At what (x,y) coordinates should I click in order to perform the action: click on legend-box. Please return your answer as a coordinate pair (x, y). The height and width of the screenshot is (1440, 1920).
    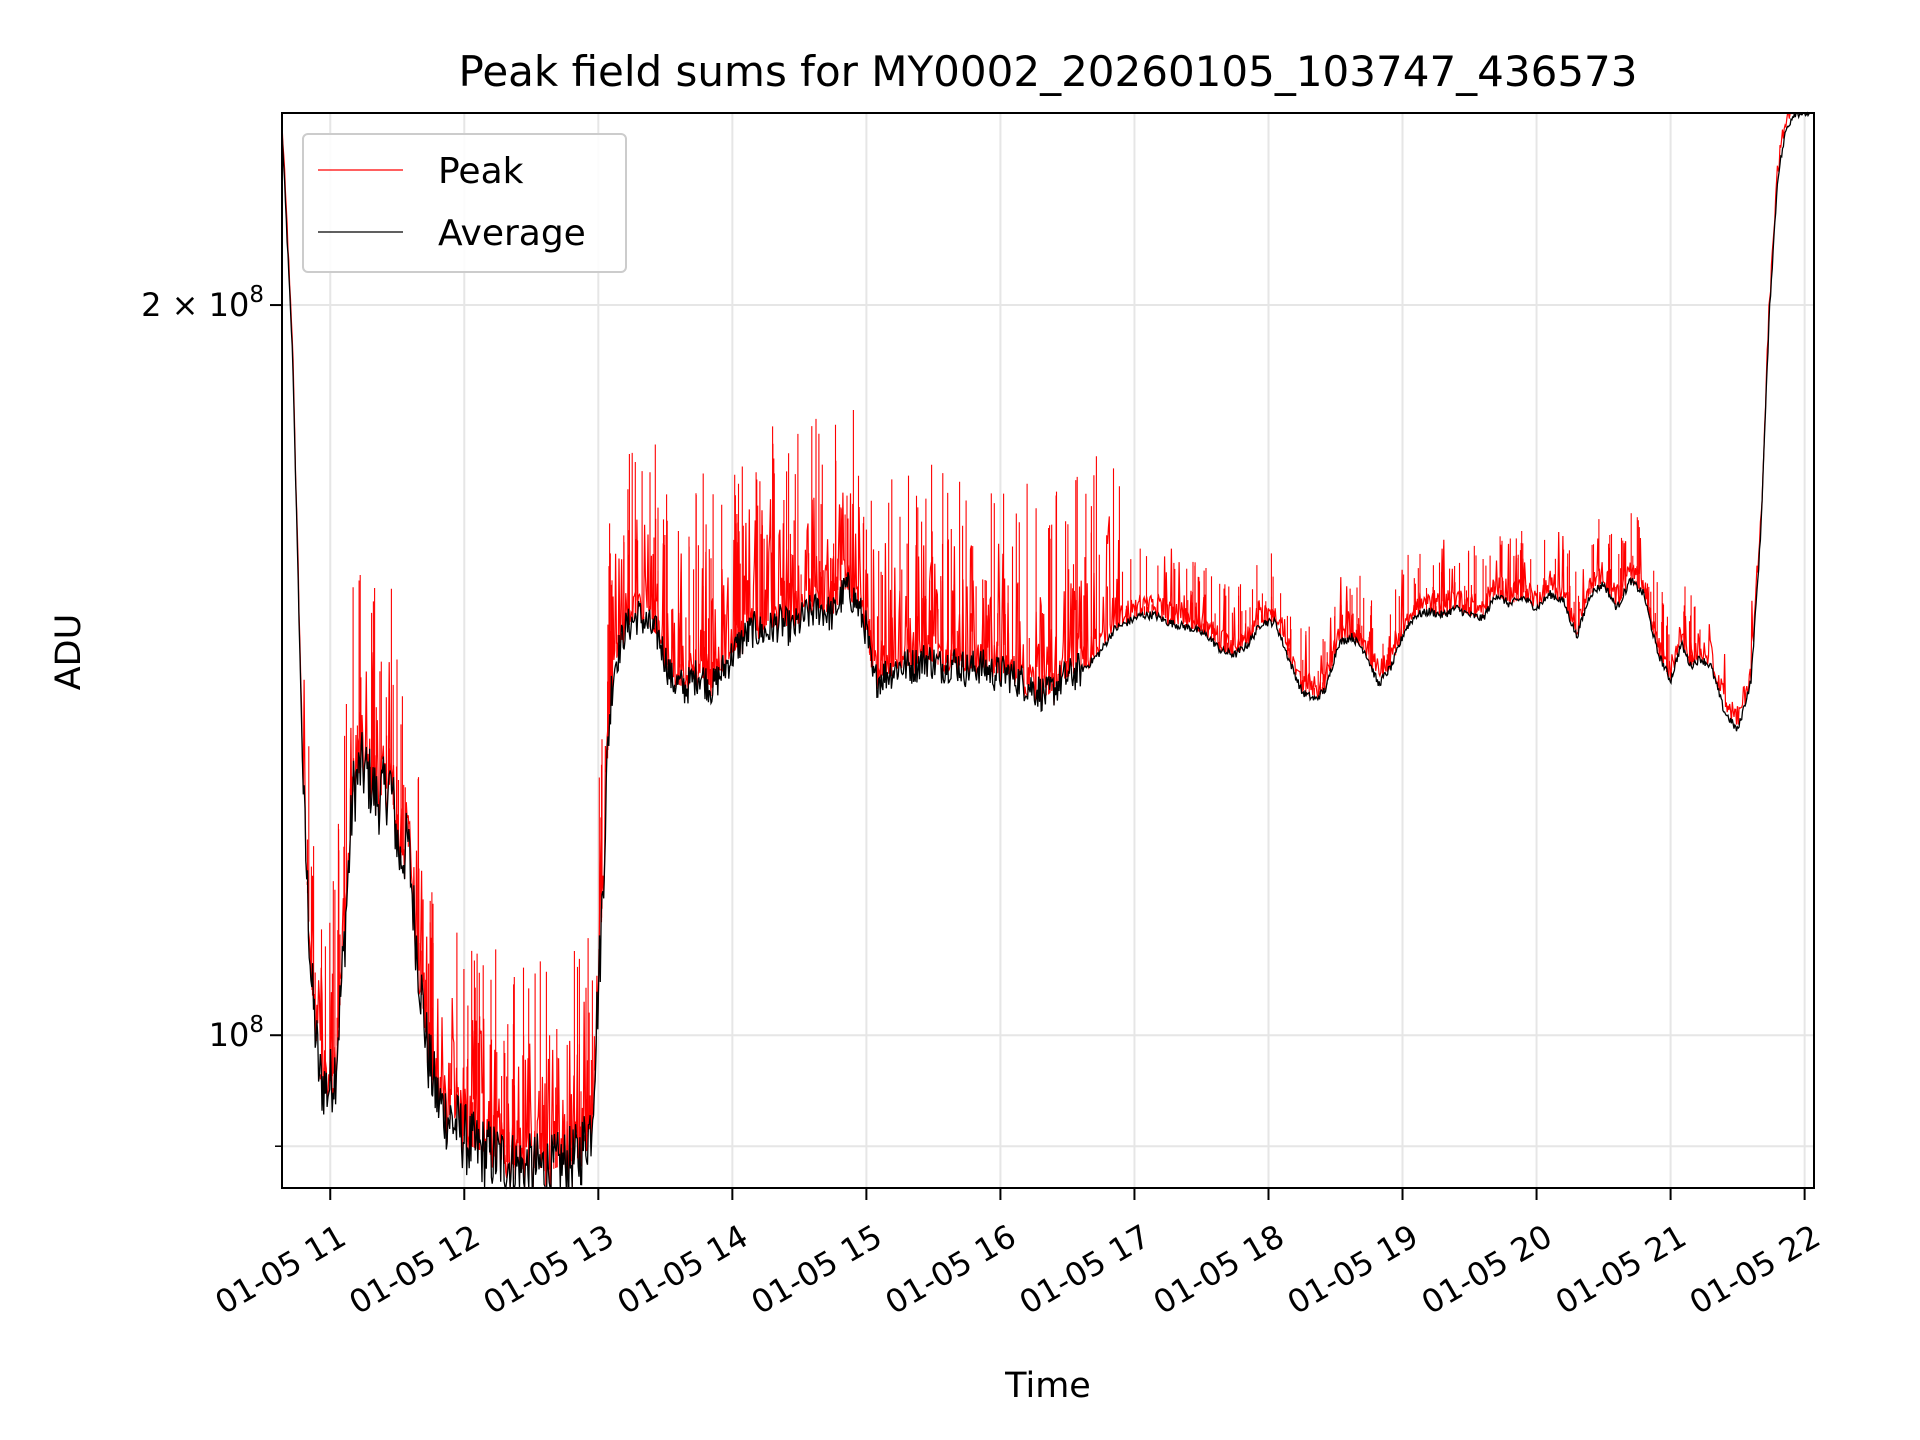
    Looking at the image, I should click on (464, 203).